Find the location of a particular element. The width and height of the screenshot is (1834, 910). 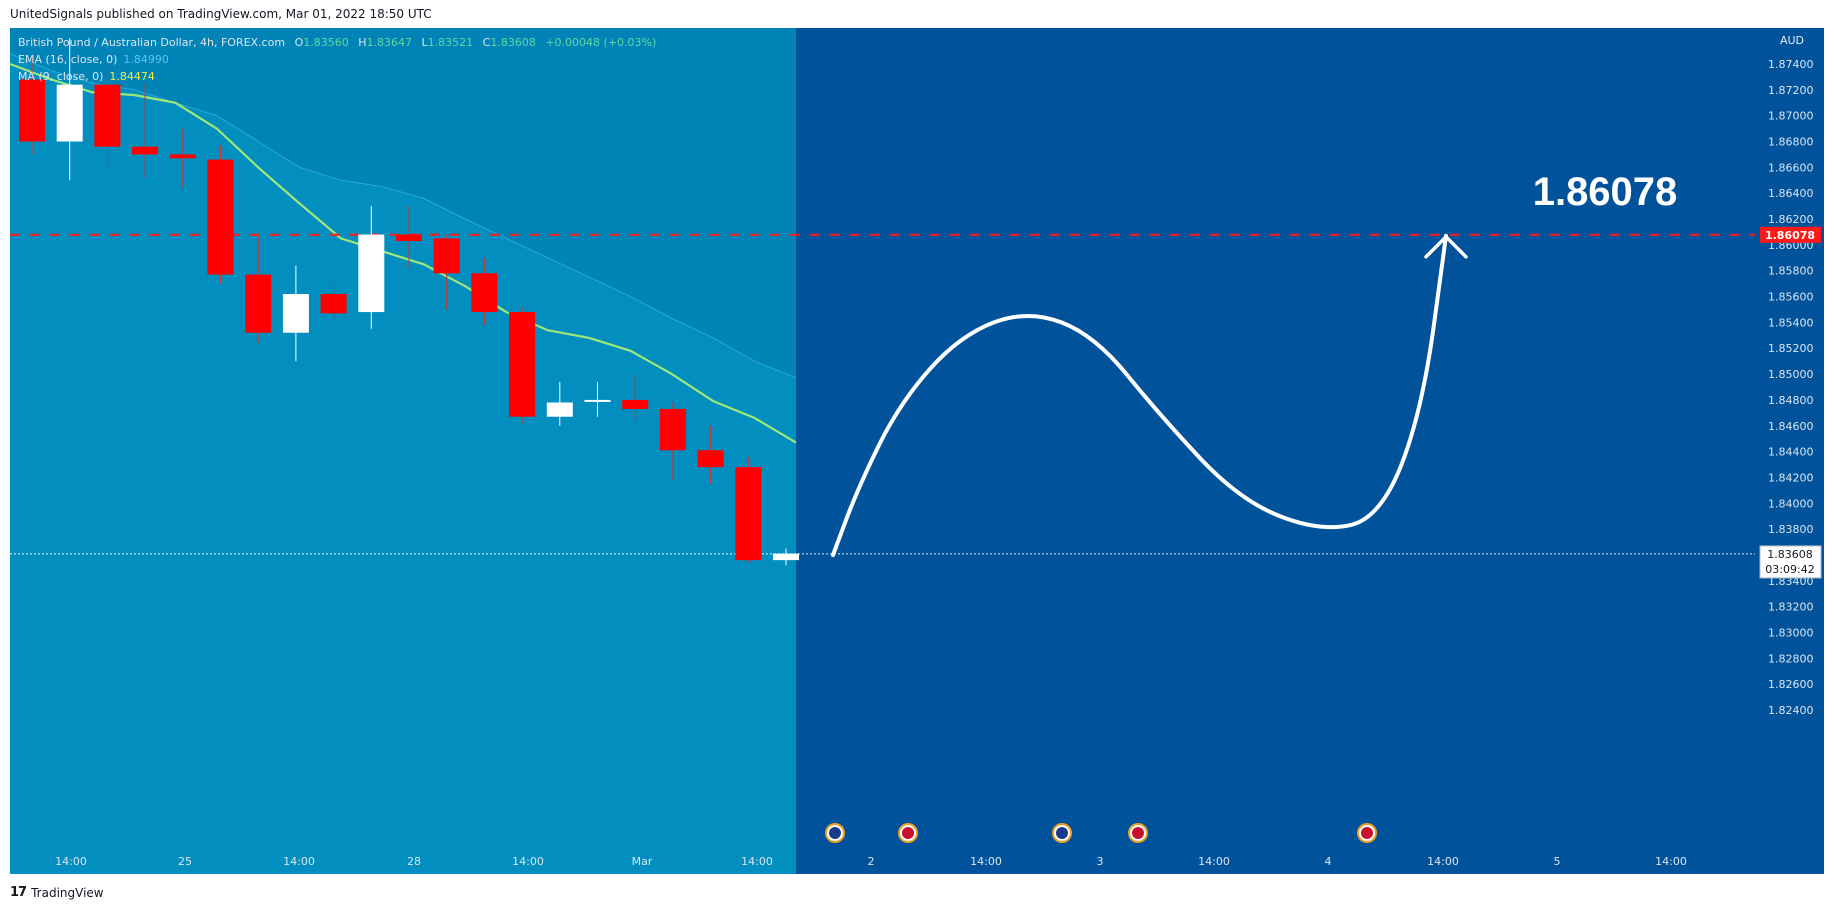

low-value: 1.83521 is located at coordinates (450, 42).